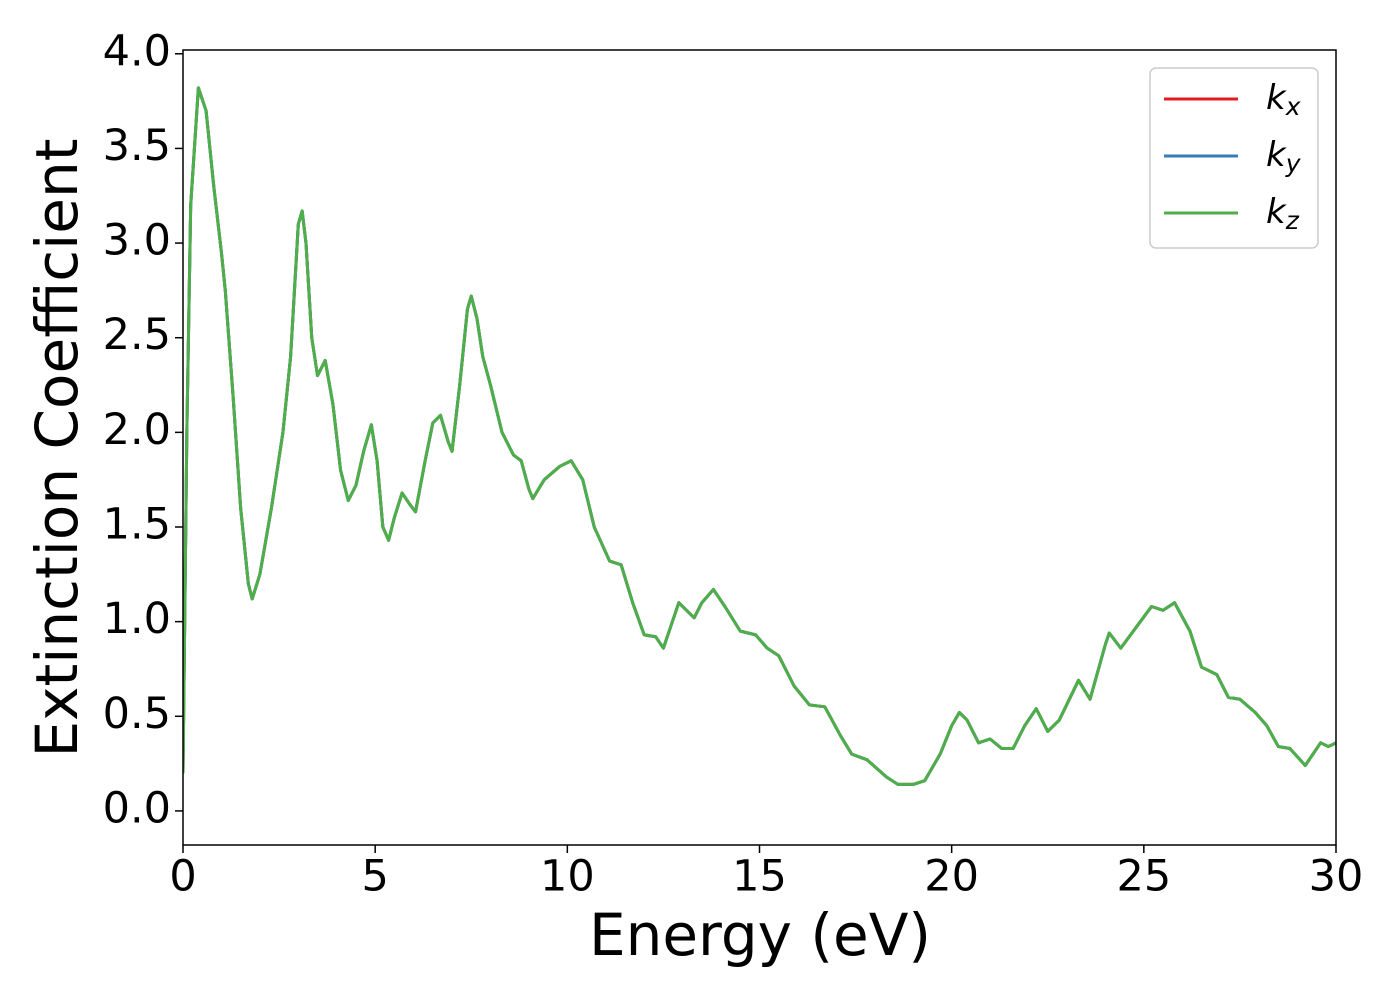 This screenshot has height=1000, width=1400. I want to click on x-tick-label: 15, so click(759, 877).